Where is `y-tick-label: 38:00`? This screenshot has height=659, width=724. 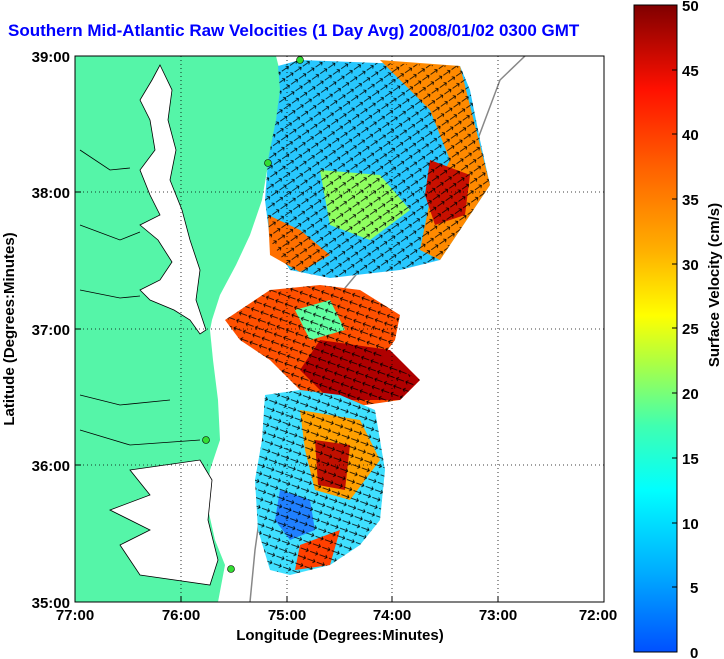 y-tick-label: 38:00 is located at coordinates (51, 193).